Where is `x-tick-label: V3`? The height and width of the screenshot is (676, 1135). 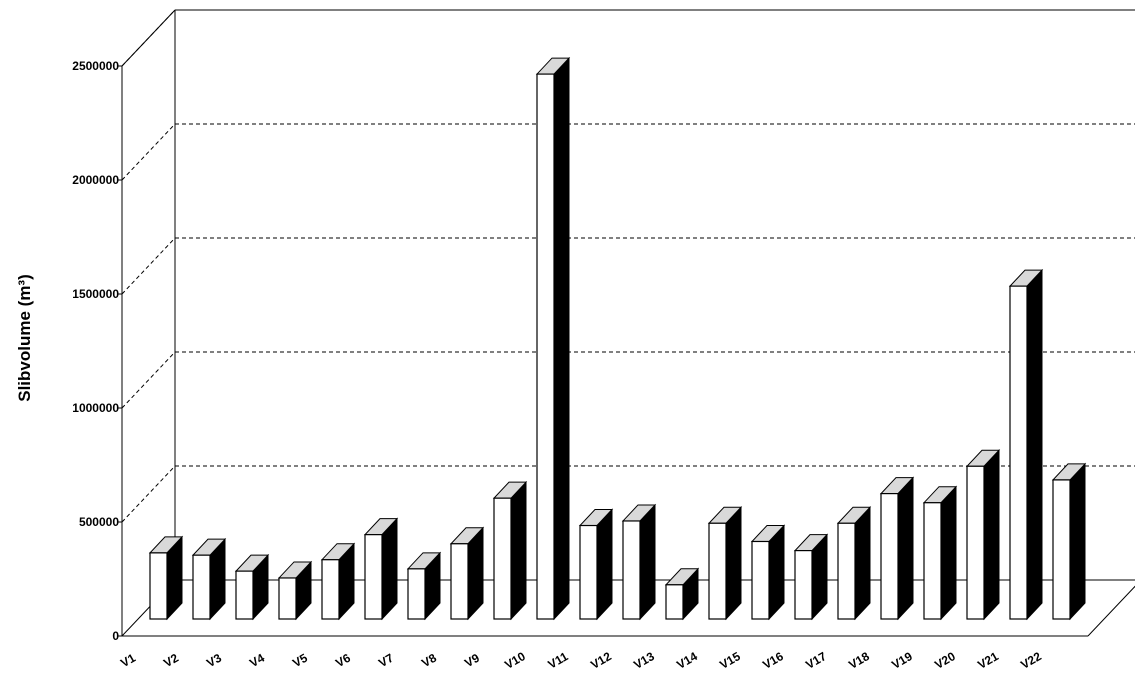 x-tick-label: V3 is located at coordinates (214, 661).